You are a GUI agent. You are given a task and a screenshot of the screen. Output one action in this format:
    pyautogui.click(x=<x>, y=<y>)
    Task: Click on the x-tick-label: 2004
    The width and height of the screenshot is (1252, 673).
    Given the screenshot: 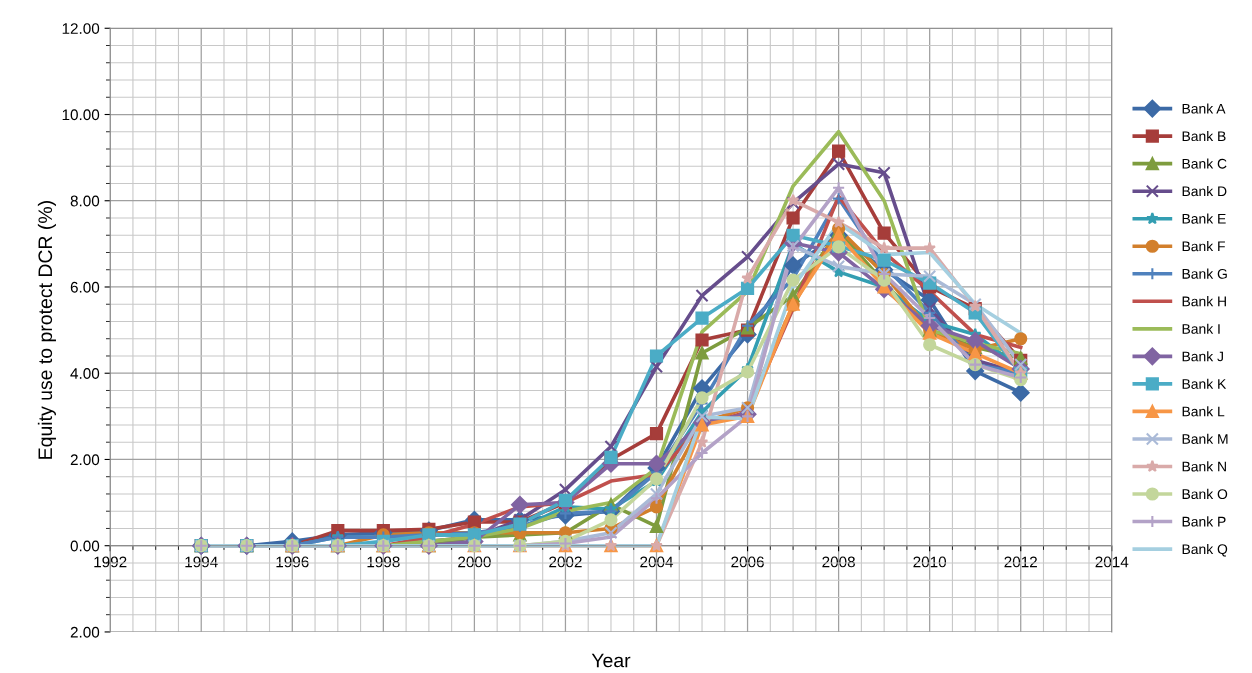 What is the action you would take?
    pyautogui.click(x=657, y=562)
    